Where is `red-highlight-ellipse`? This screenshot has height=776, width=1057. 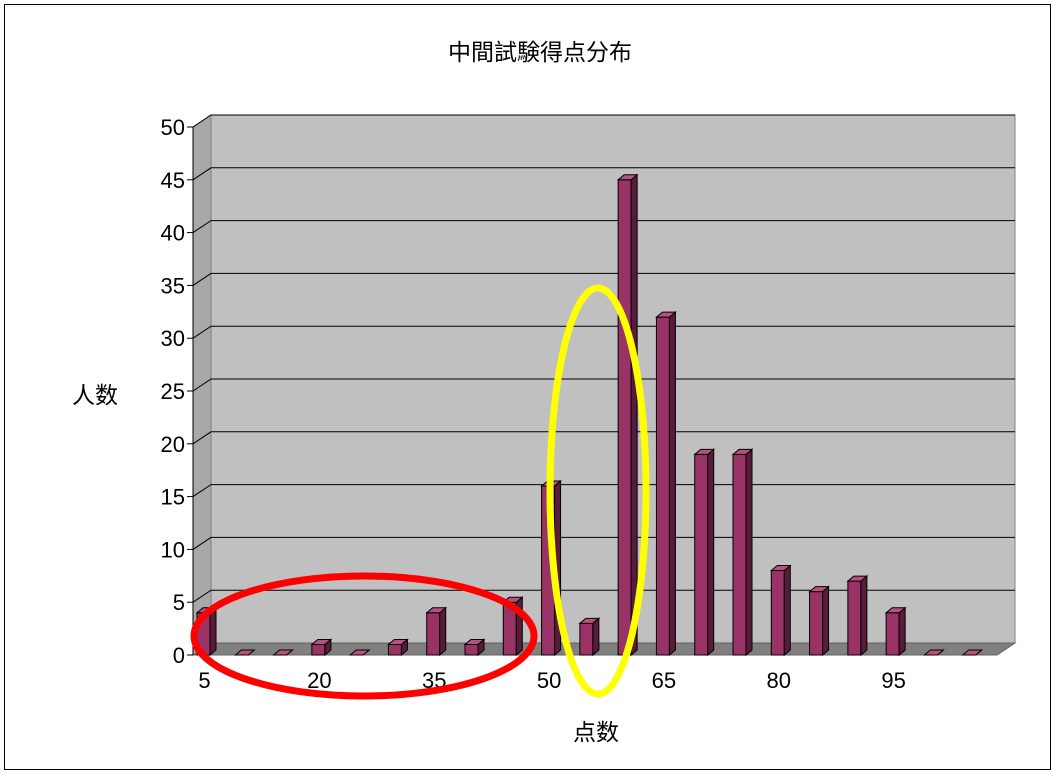
red-highlight-ellipse is located at coordinates (364, 636).